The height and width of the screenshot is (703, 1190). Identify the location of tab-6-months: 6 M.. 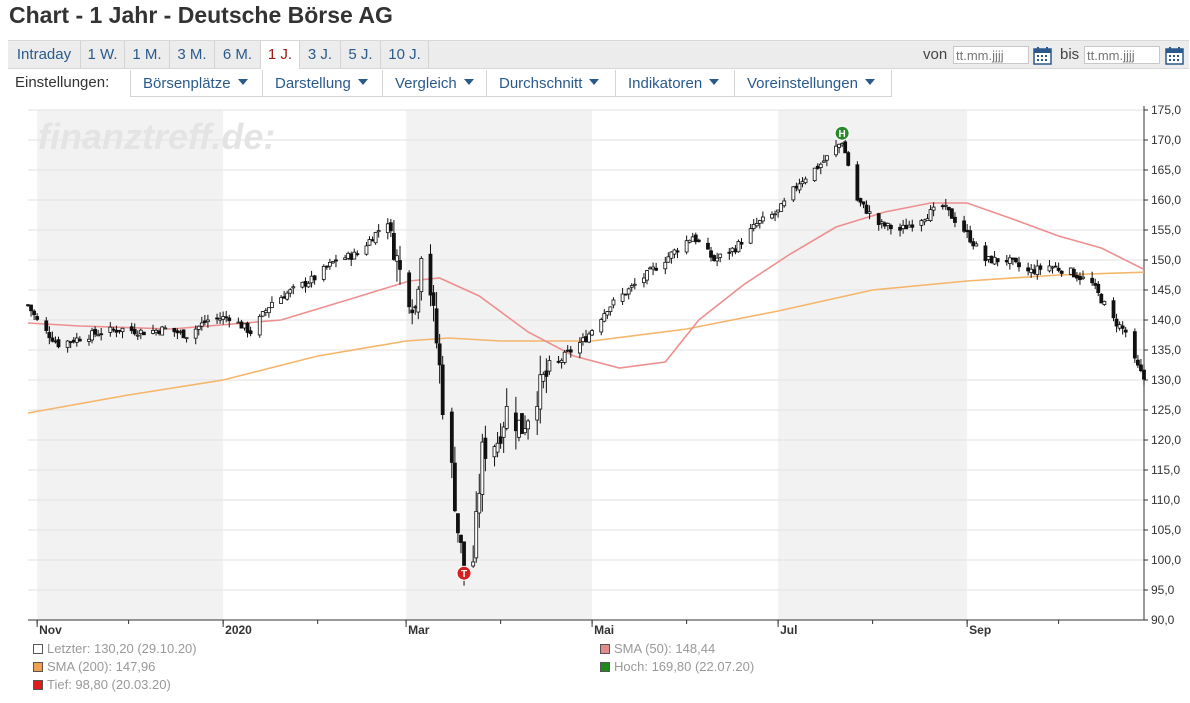
(238, 54).